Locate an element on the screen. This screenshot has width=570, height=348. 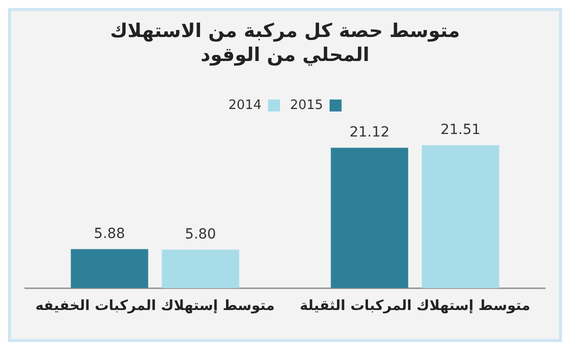
data-label: 5.88 is located at coordinates (110, 234).